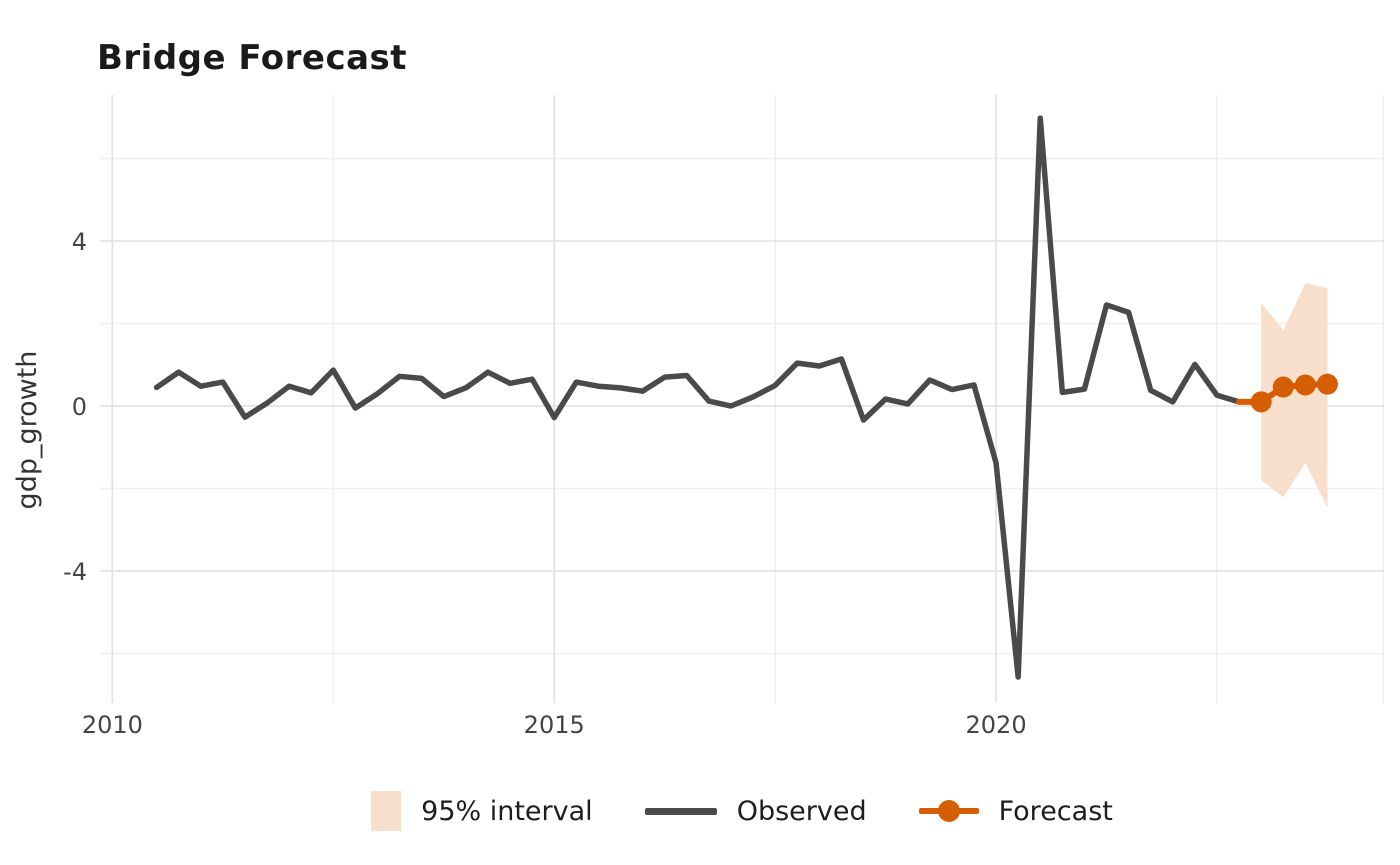  I want to click on y-tick-label: -4, so click(75, 572).